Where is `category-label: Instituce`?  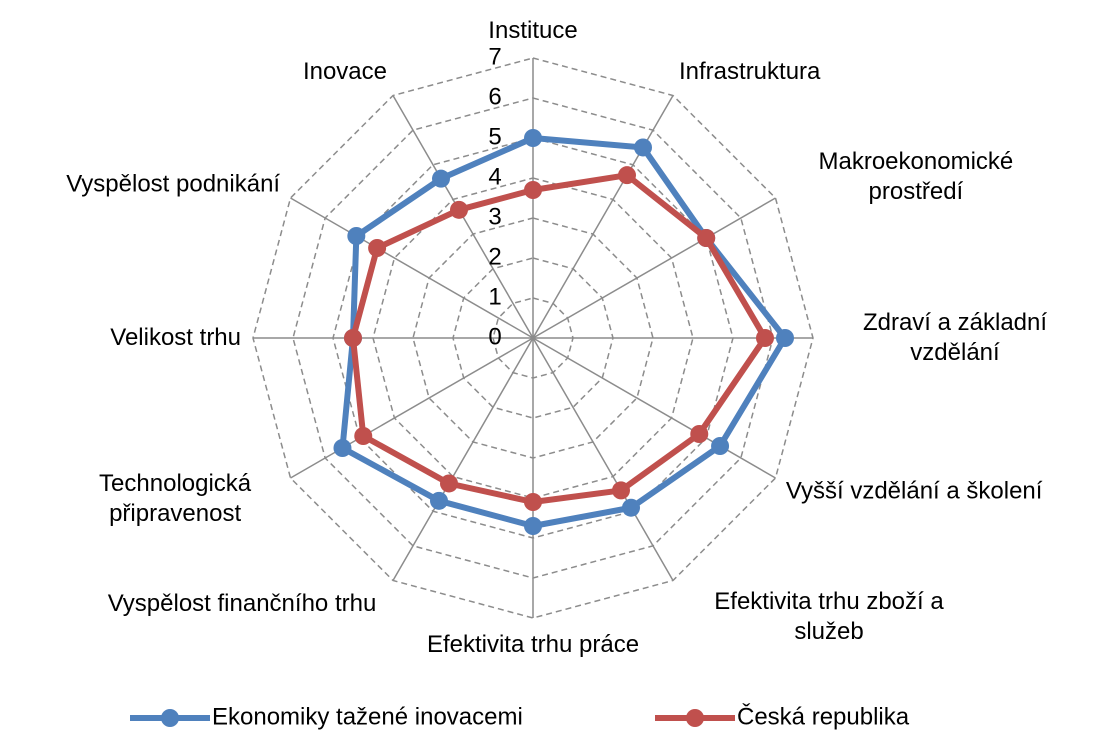
category-label: Instituce is located at coordinates (533, 30).